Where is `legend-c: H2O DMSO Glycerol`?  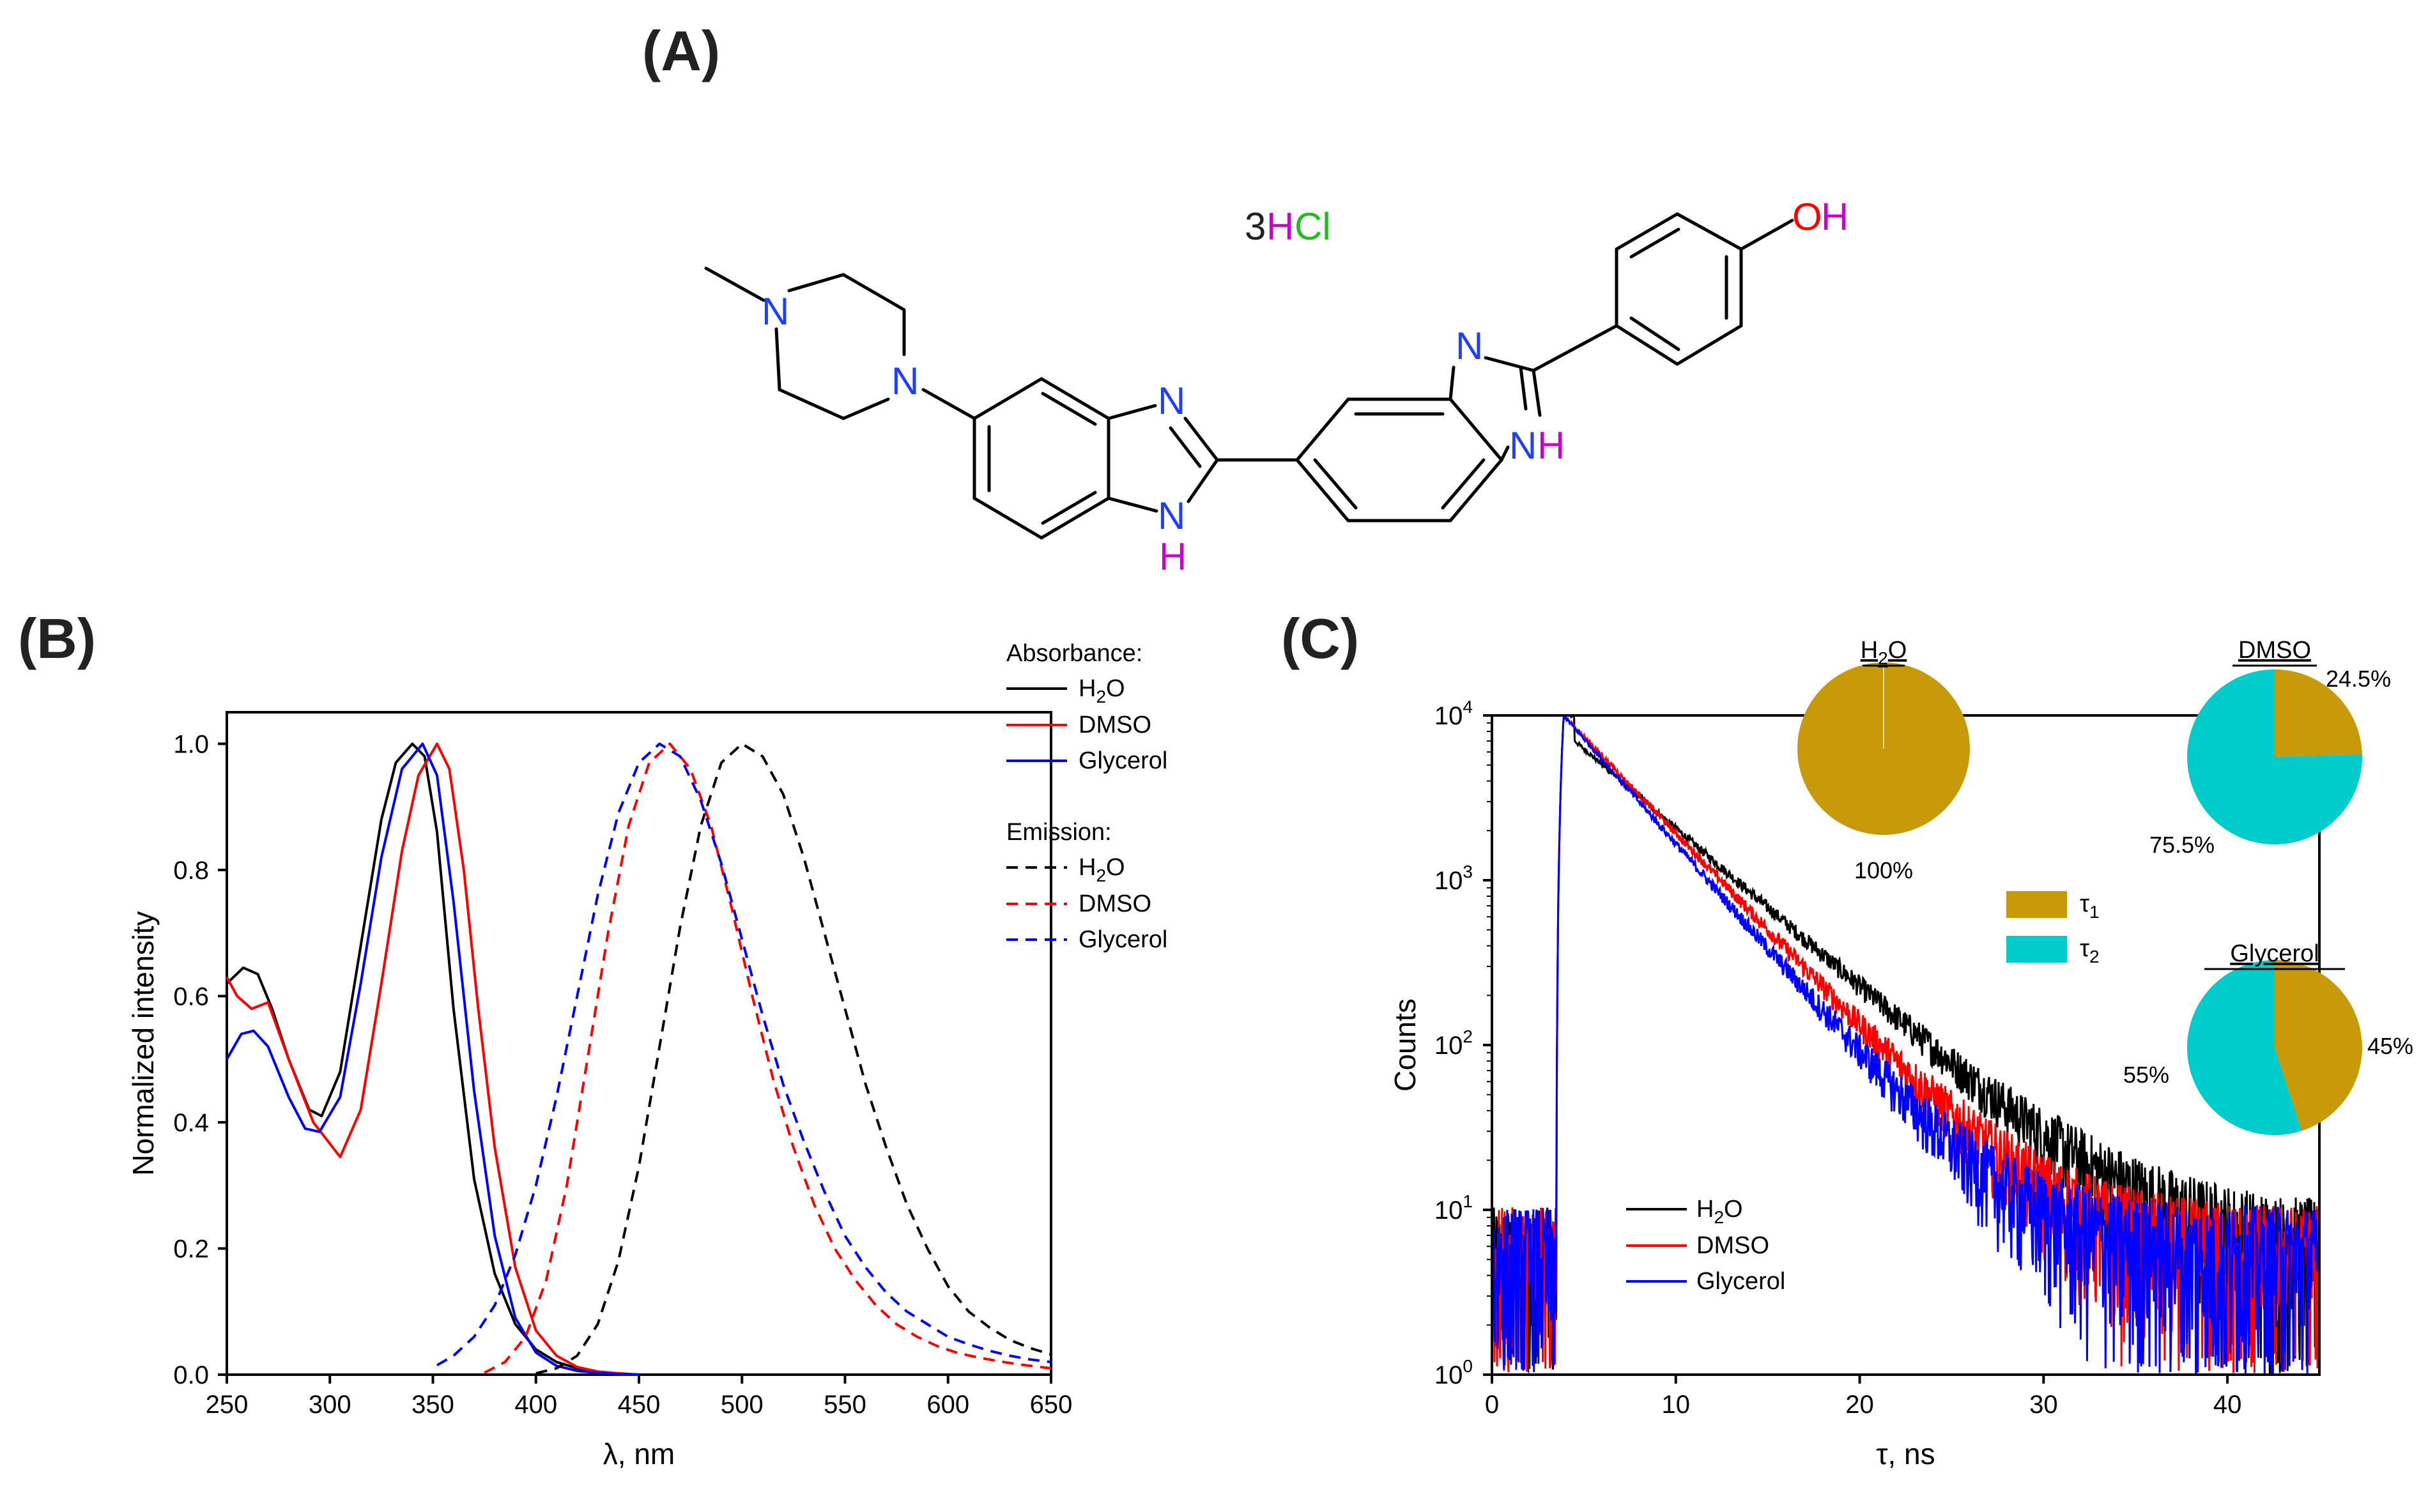 legend-c: H2O DMSO Glycerol is located at coordinates (1705, 1245).